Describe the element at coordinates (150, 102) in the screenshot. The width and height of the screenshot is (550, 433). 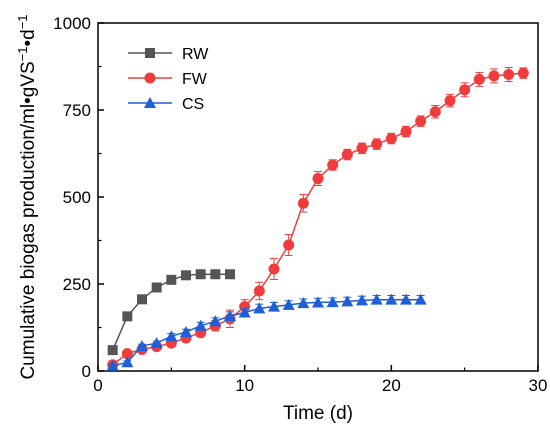
I see `legend-marker-cs` at that location.